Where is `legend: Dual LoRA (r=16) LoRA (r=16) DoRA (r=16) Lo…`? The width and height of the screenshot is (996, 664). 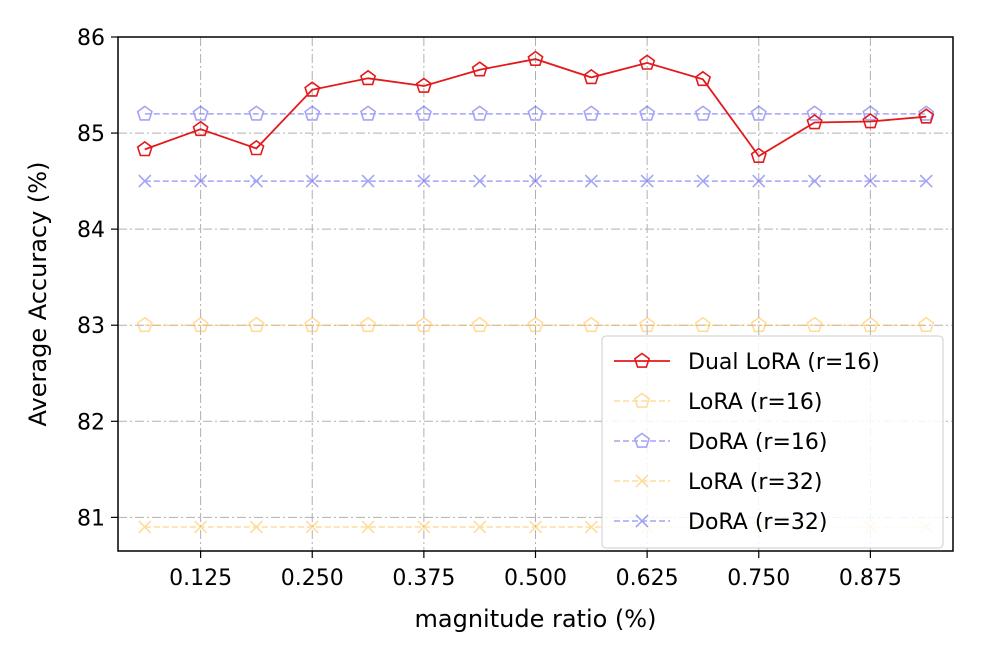 legend: Dual LoRA (r=16) LoRA (r=16) DoRA (r=16) Lo… is located at coordinates (772, 442).